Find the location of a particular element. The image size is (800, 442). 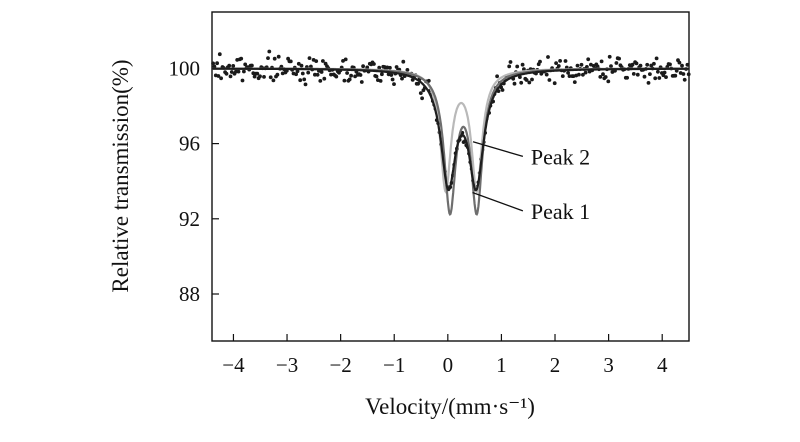

x-tick-label: 4 is located at coordinates (662, 365).